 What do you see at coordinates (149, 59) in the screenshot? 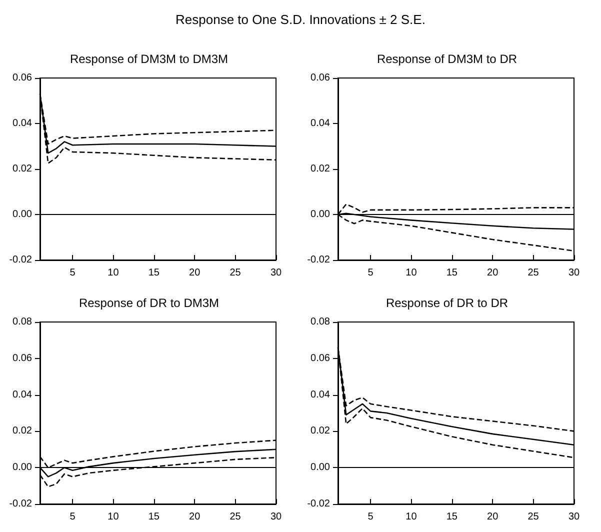
I see `chart-title: Response of DM3M to DM3M` at bounding box center [149, 59].